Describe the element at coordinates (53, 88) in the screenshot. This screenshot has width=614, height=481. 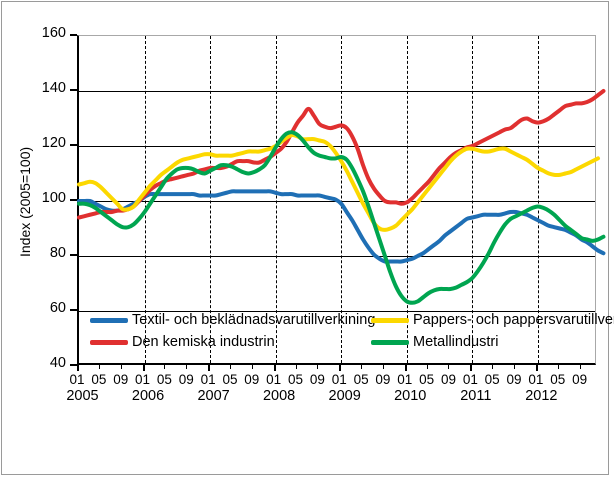
I see `y-tick-label-140: 140` at that location.